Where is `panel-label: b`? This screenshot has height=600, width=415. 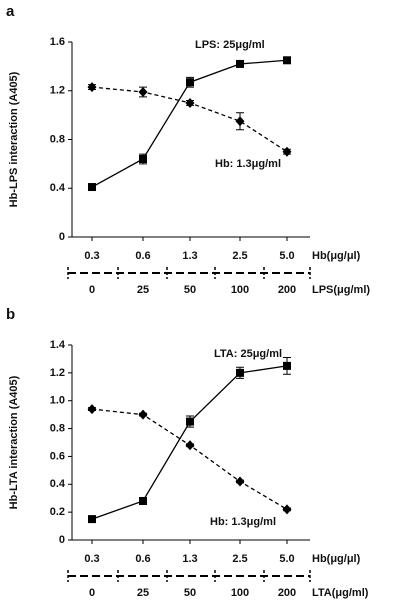 panel-label: b is located at coordinates (10, 314).